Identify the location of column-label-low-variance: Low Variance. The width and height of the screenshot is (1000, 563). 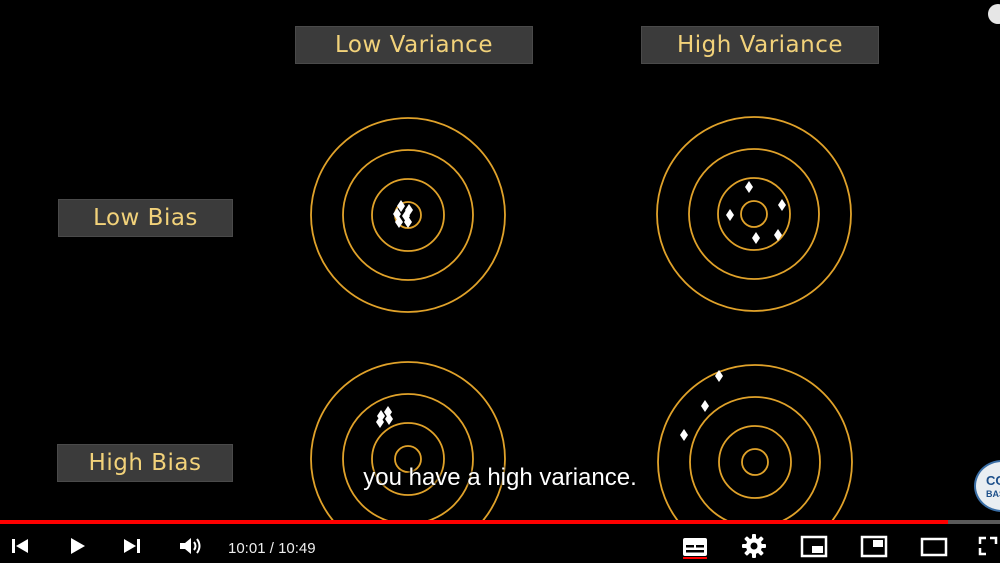
(414, 45).